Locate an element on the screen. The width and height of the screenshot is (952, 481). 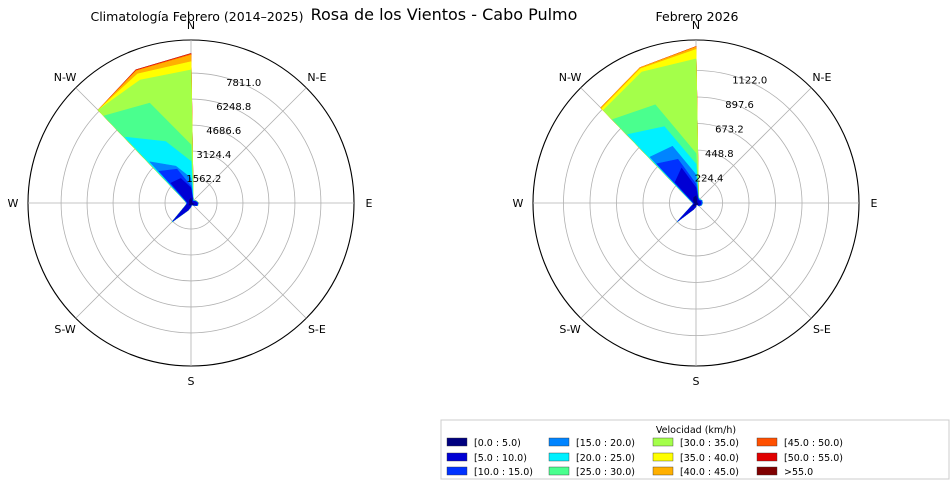
rose-title-climatology: Climatología Febrero (2014–2025) is located at coordinates (196, 16).